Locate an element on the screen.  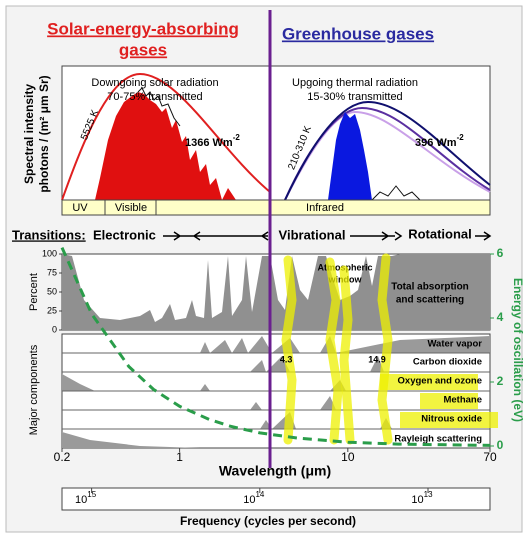
solar-curve is located at coordinates (166, 136).